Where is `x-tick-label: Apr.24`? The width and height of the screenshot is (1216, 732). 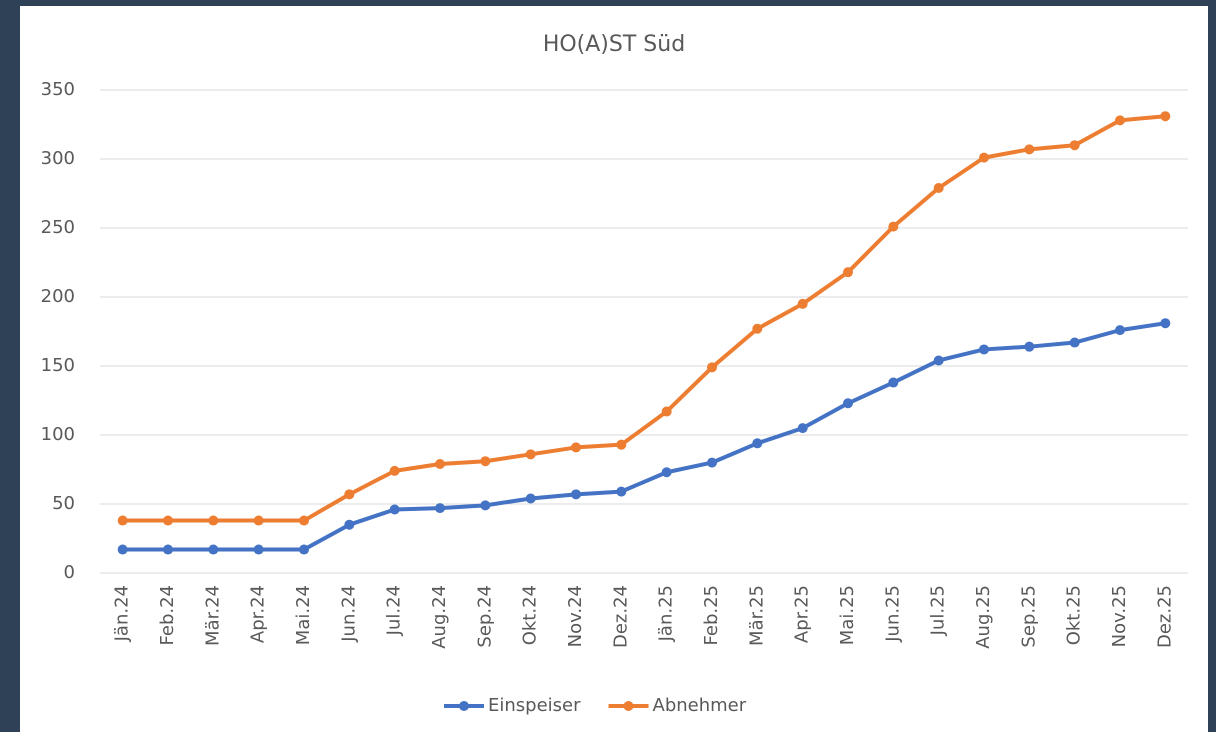 x-tick-label: Apr.24 is located at coordinates (258, 614).